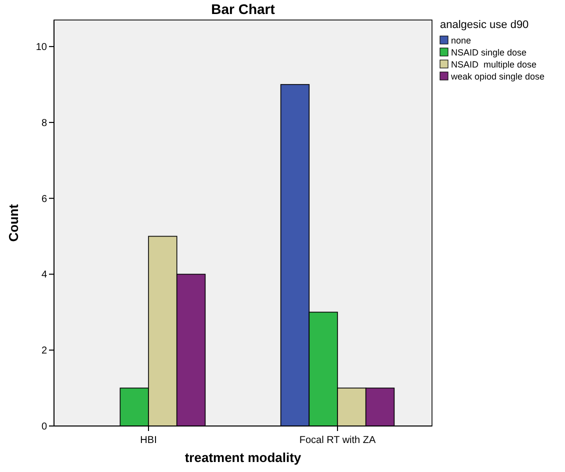  Describe the element at coordinates (44, 123) in the screenshot. I see `y-tick-label: 8` at that location.